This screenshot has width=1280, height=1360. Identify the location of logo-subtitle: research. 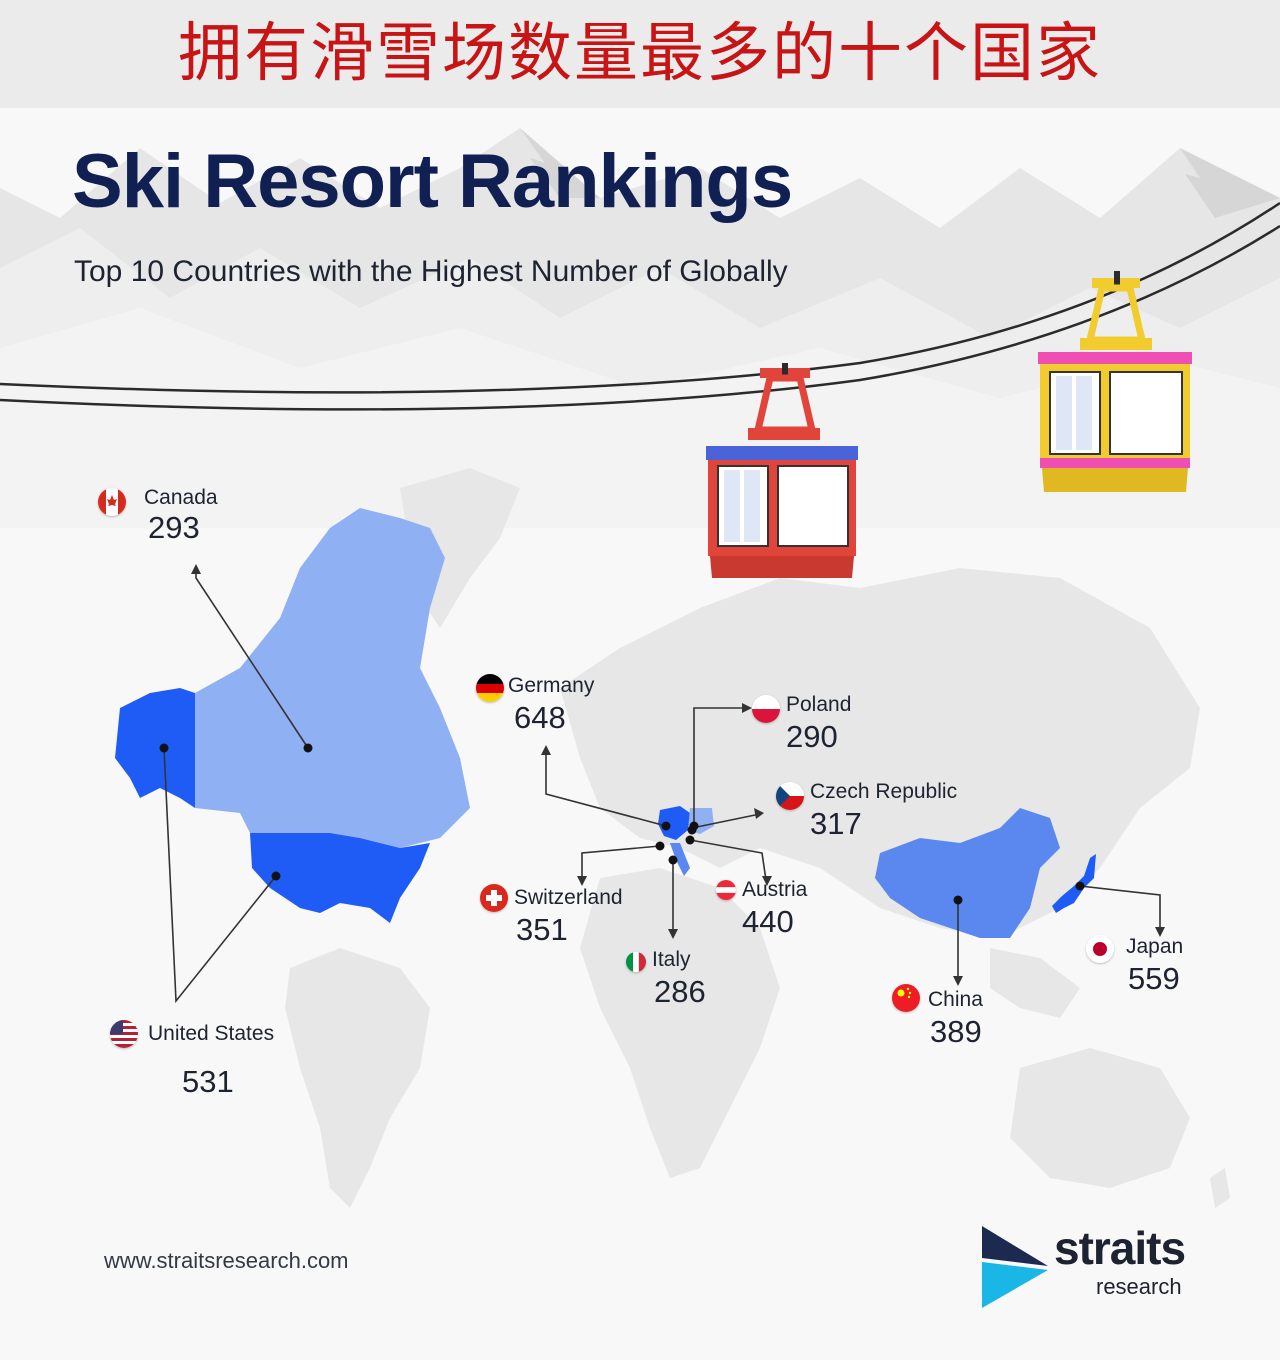
(1139, 1286).